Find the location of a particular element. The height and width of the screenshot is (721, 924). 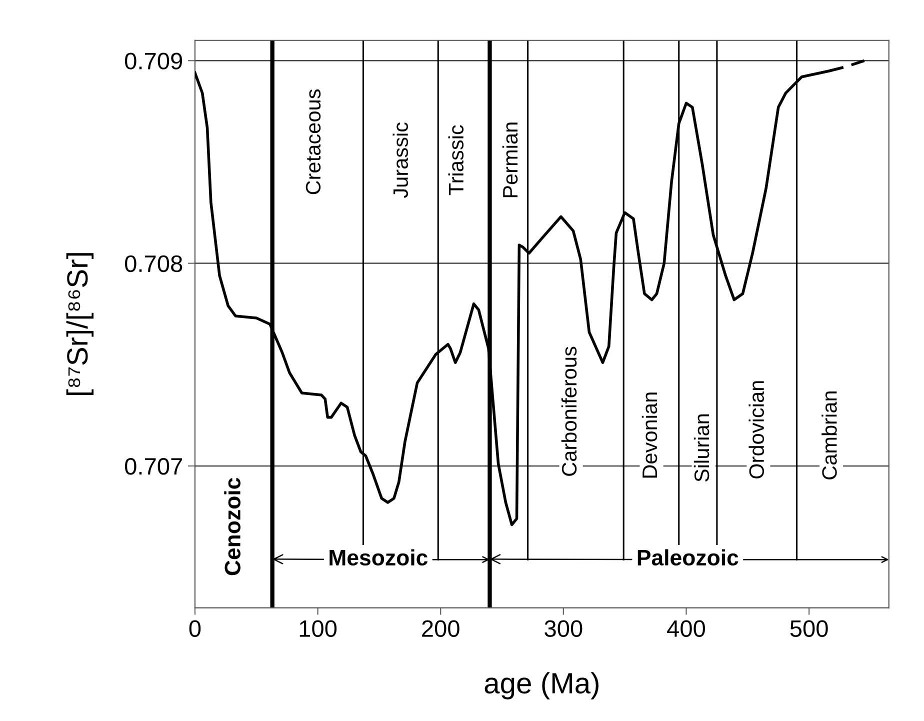

y-tick-label: 0.708 is located at coordinates (153, 263).